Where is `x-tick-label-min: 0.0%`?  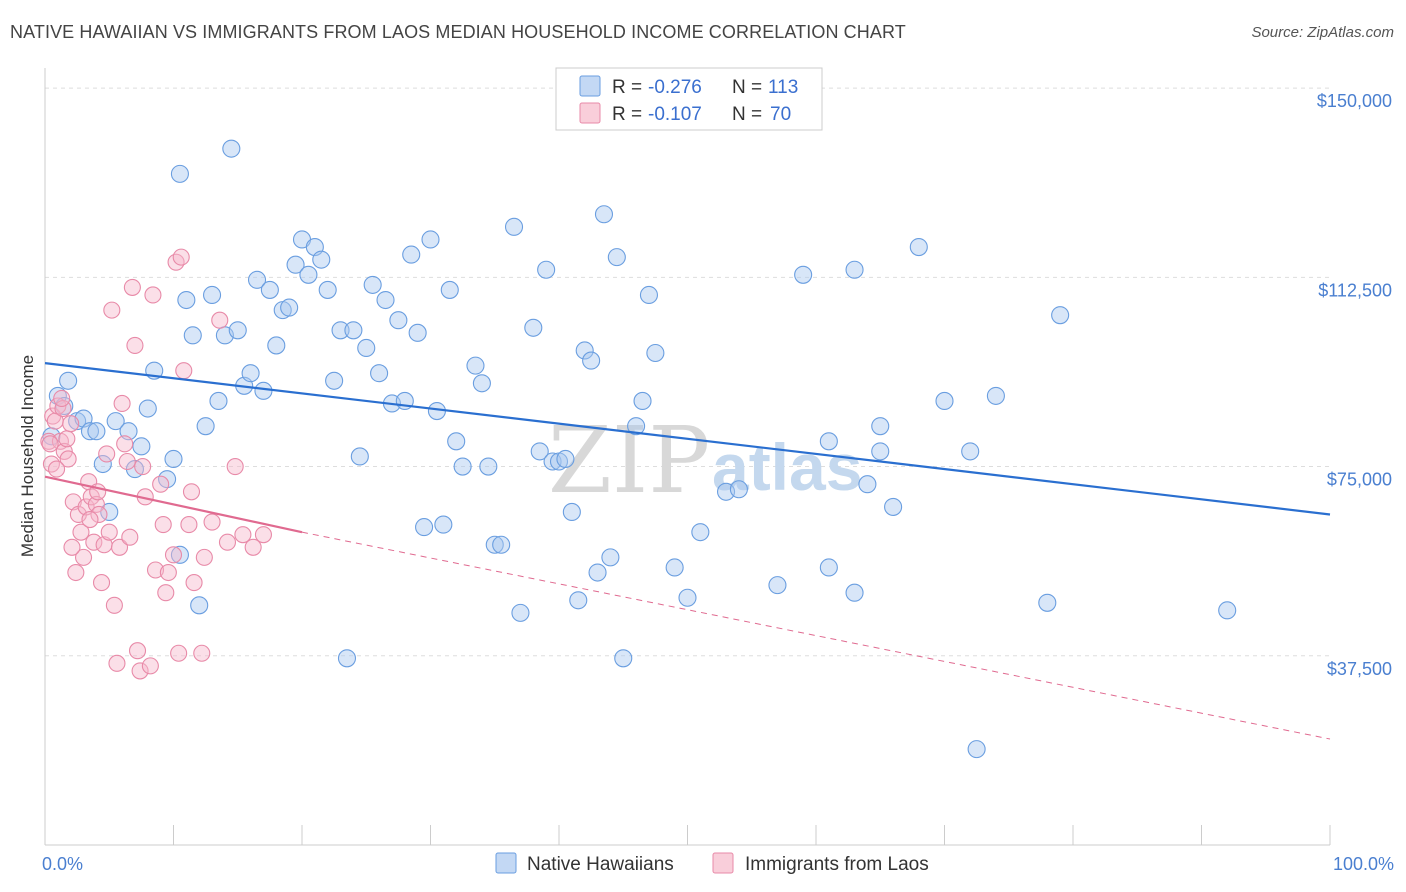
x-tick-label-min: 0.0% is located at coordinates (62, 864).